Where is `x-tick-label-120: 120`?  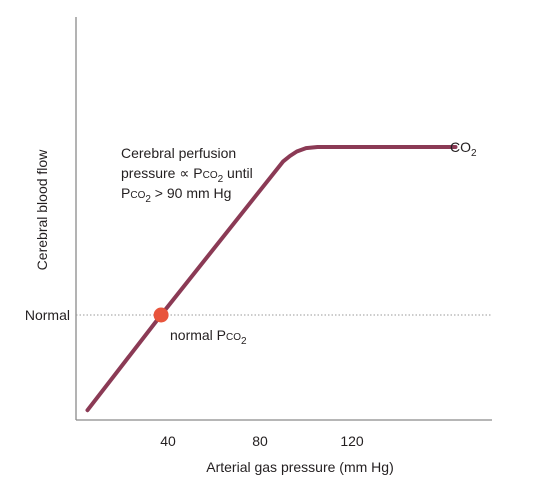 x-tick-label-120: 120 is located at coordinates (352, 441).